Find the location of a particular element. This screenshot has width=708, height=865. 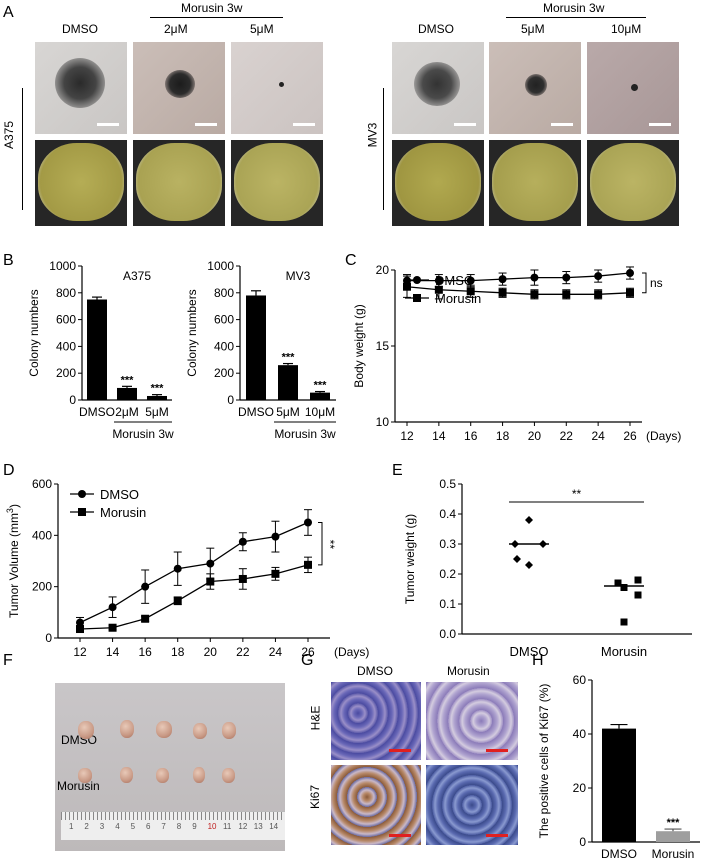

tumor-photo: DMSO Morusin 1 2 3 4 5 6 7 8 9 10 11 12 13 14 is located at coordinates (170, 767).